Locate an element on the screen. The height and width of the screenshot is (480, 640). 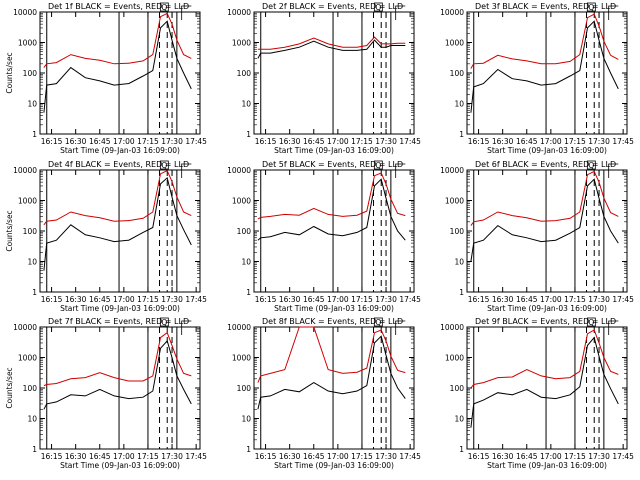
panel-title: Det 6f BLACK = Events, RED = LLD is located at coordinates (545, 164).